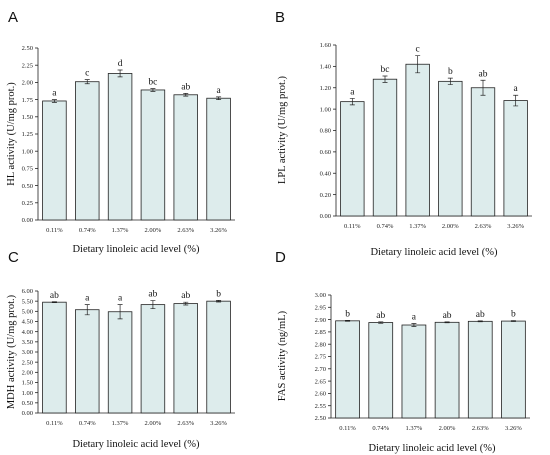 This screenshot has height=455, width=550. Describe the element at coordinates (27, 301) in the screenshot. I see `y-tick-label: 5.50` at that location.